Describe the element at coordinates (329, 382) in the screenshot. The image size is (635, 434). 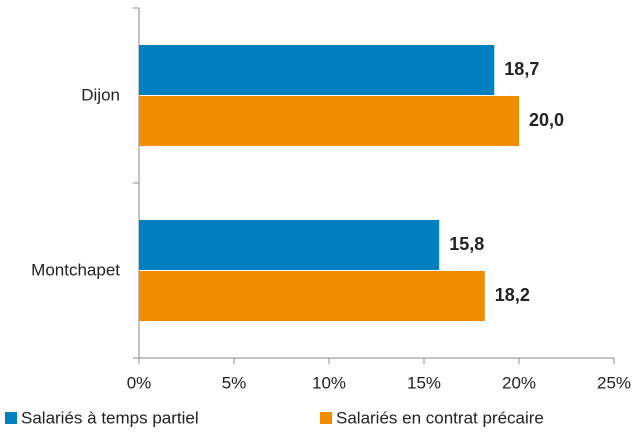
I see `x-tick-label: 10%` at that location.